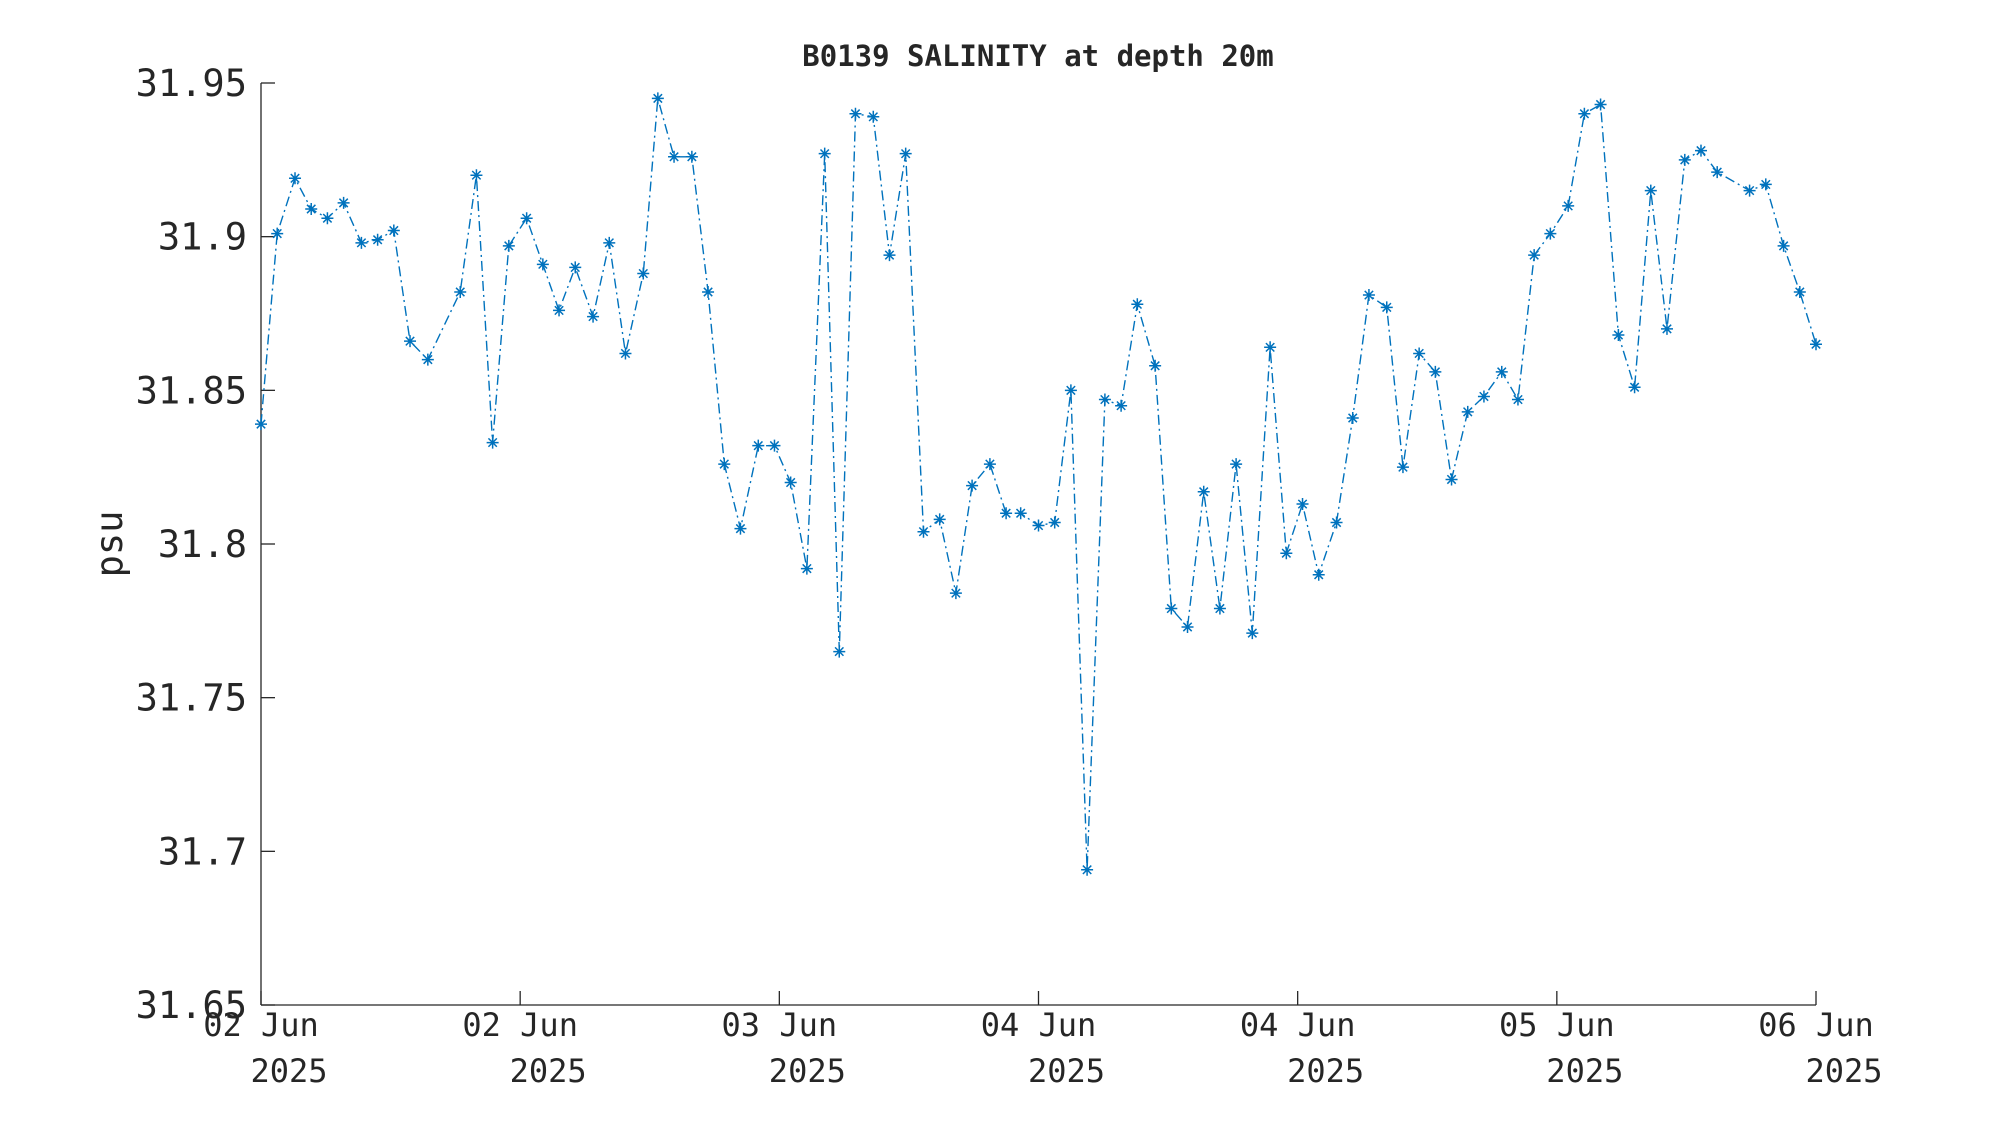  I want to click on y-tick-label: 31.95, so click(191, 83).